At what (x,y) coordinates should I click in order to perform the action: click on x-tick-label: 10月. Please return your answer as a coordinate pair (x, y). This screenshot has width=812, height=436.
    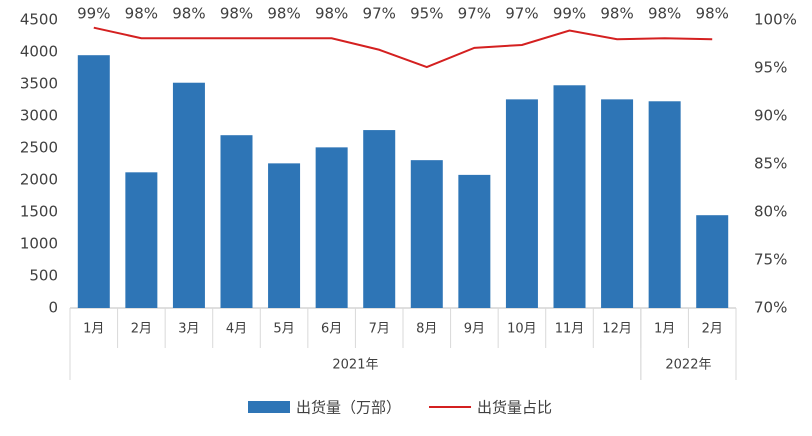
    Looking at the image, I should click on (522, 329).